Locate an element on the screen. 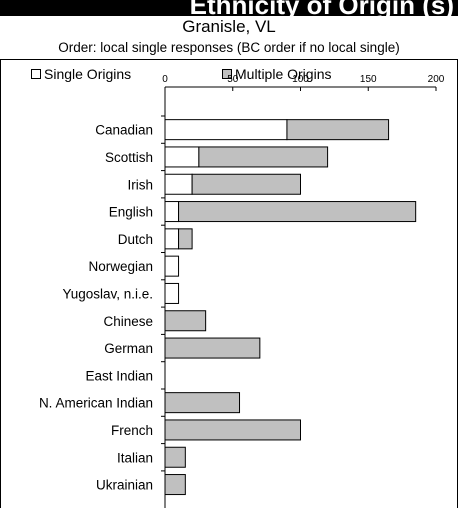  legend-swatch-multiple is located at coordinates (227, 74).